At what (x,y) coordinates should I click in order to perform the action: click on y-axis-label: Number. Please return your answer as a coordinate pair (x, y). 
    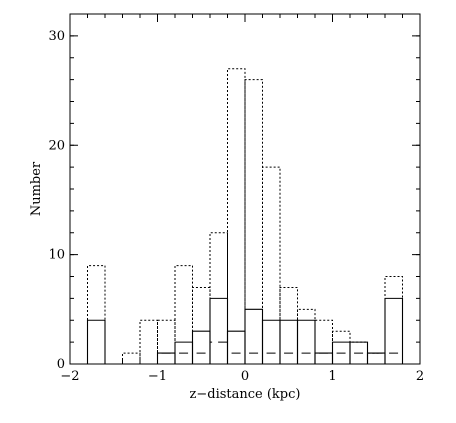
    Looking at the image, I should click on (36, 188).